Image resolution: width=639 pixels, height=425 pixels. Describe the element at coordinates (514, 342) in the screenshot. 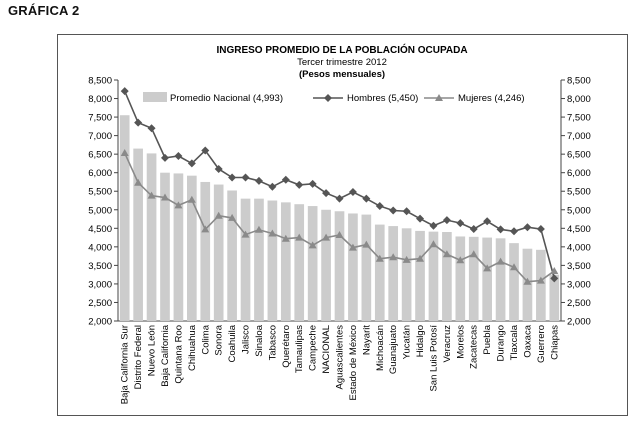

I see `category-label: Tlaxcala` at that location.